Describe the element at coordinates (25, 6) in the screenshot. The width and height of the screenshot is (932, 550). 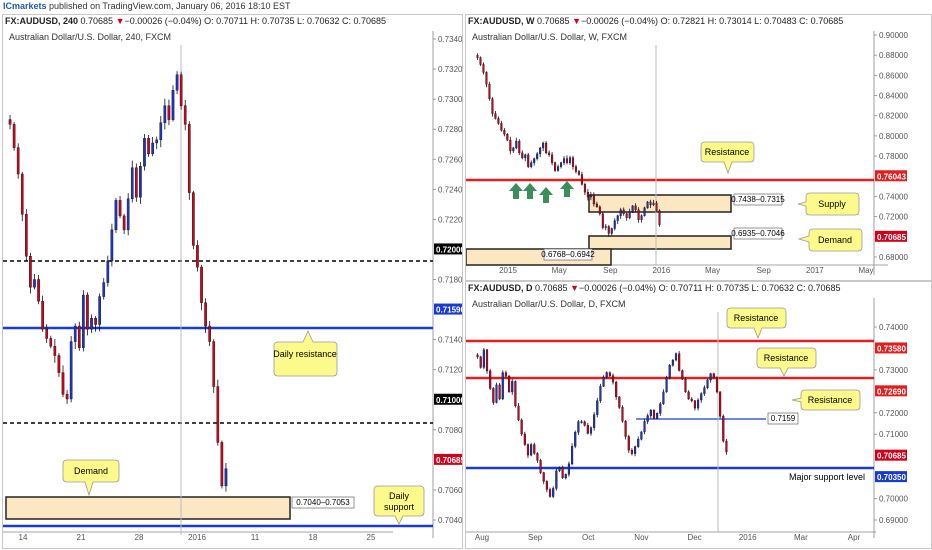
I see `brand-logo: ICmarkets` at that location.